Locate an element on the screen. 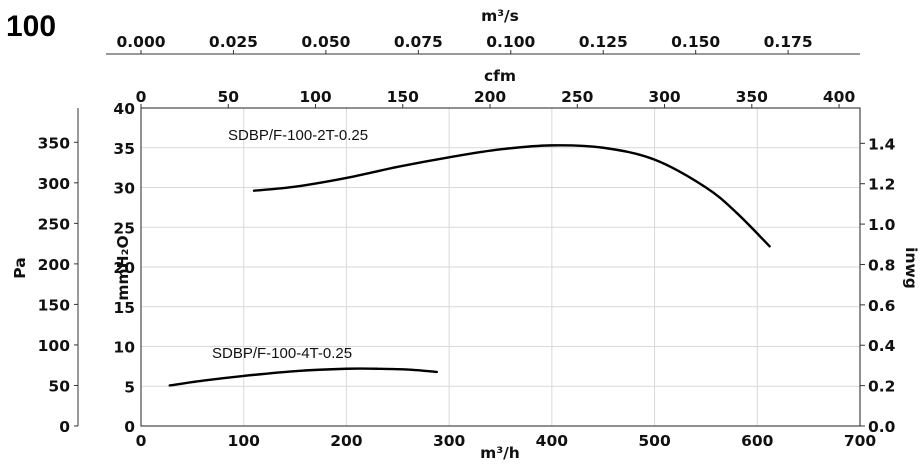 This screenshot has width=921, height=465. y-tick-label-inwg: 0.0 is located at coordinates (882, 427).